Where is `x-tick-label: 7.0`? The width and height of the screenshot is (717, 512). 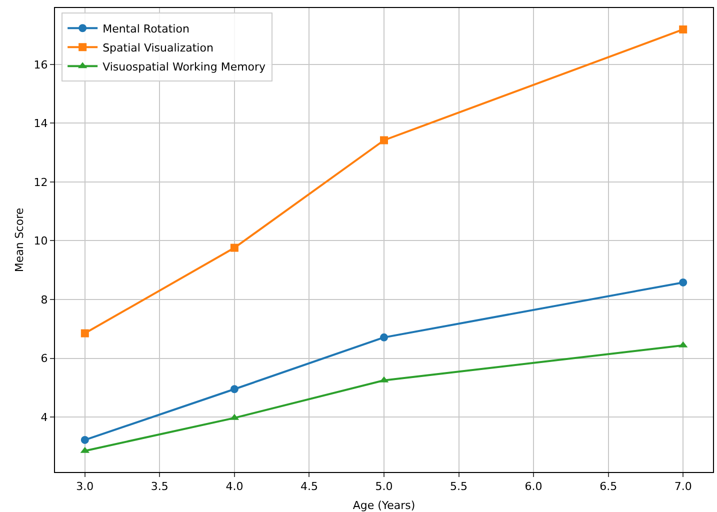 x-tick-label: 7.0 is located at coordinates (683, 487).